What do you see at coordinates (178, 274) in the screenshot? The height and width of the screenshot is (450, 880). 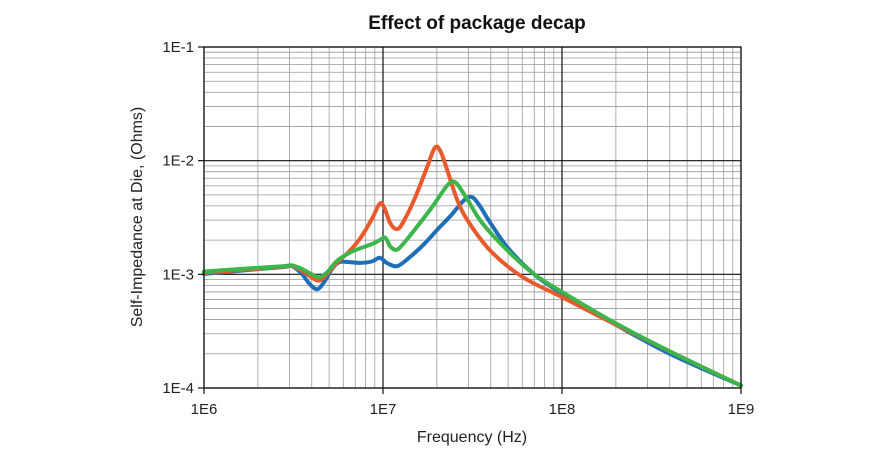 I see `y-tick-label: 1E-3` at bounding box center [178, 274].